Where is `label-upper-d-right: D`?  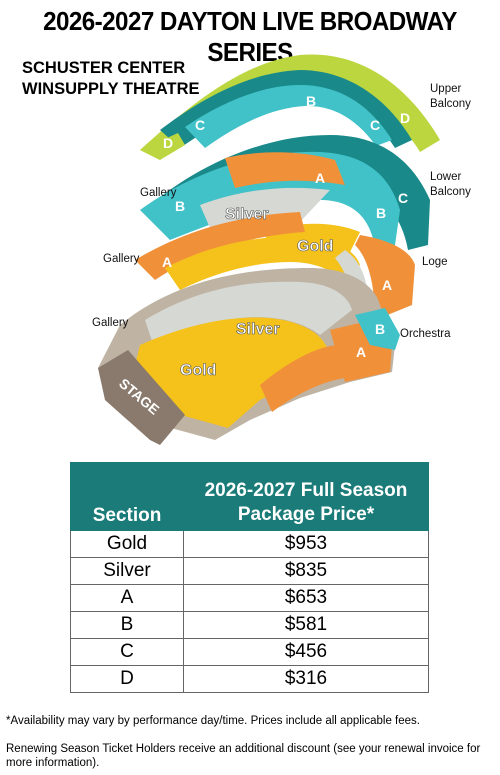 label-upper-d-right: D is located at coordinates (405, 118).